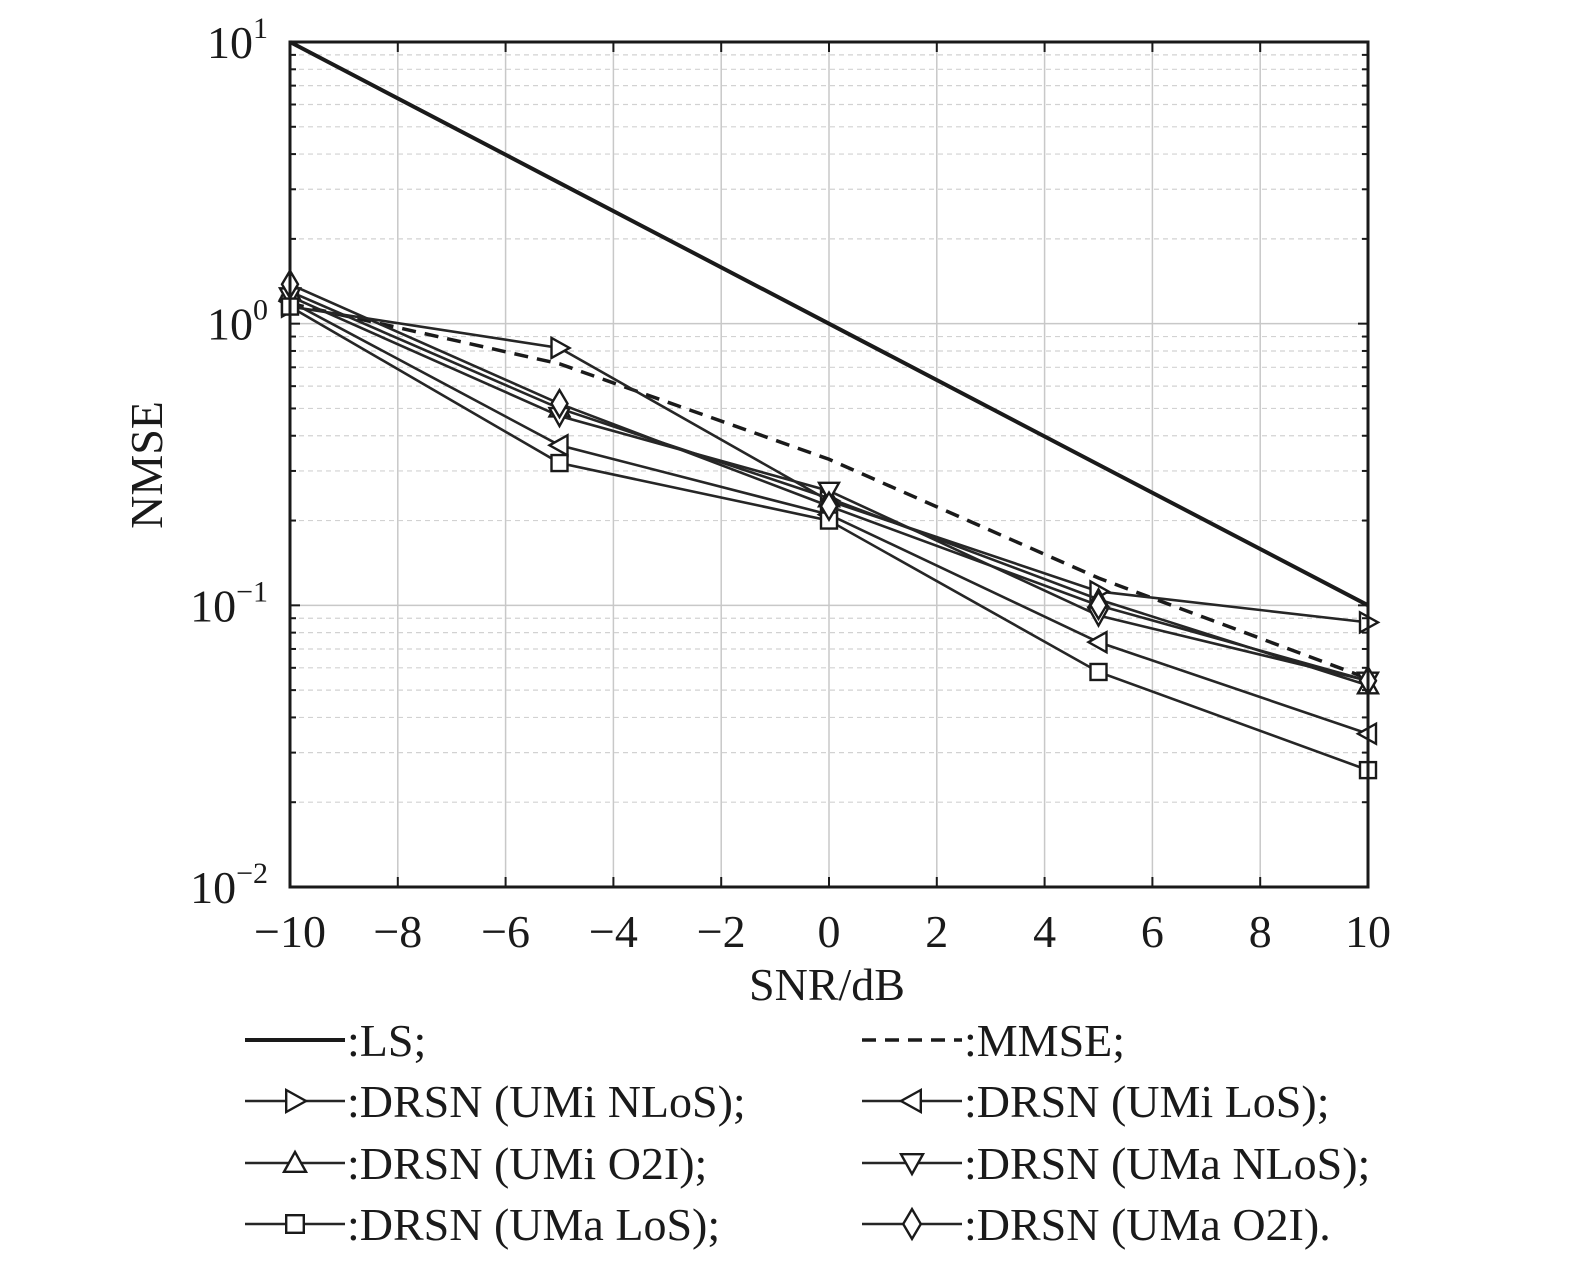 This screenshot has height=1261, width=1575. I want to click on legend-label: :LS;, so click(386, 1040).